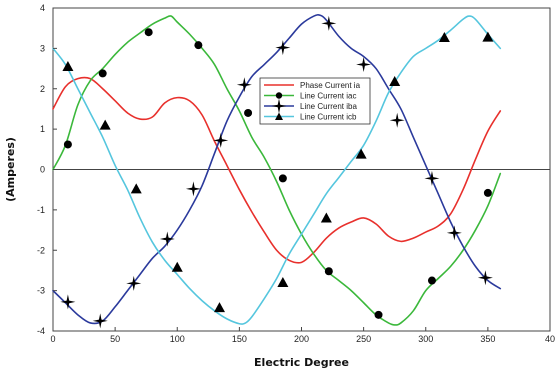 The height and width of the screenshot is (371, 557). What do you see at coordinates (52, 339) in the screenshot?
I see `x-tick-label: 0` at bounding box center [52, 339].